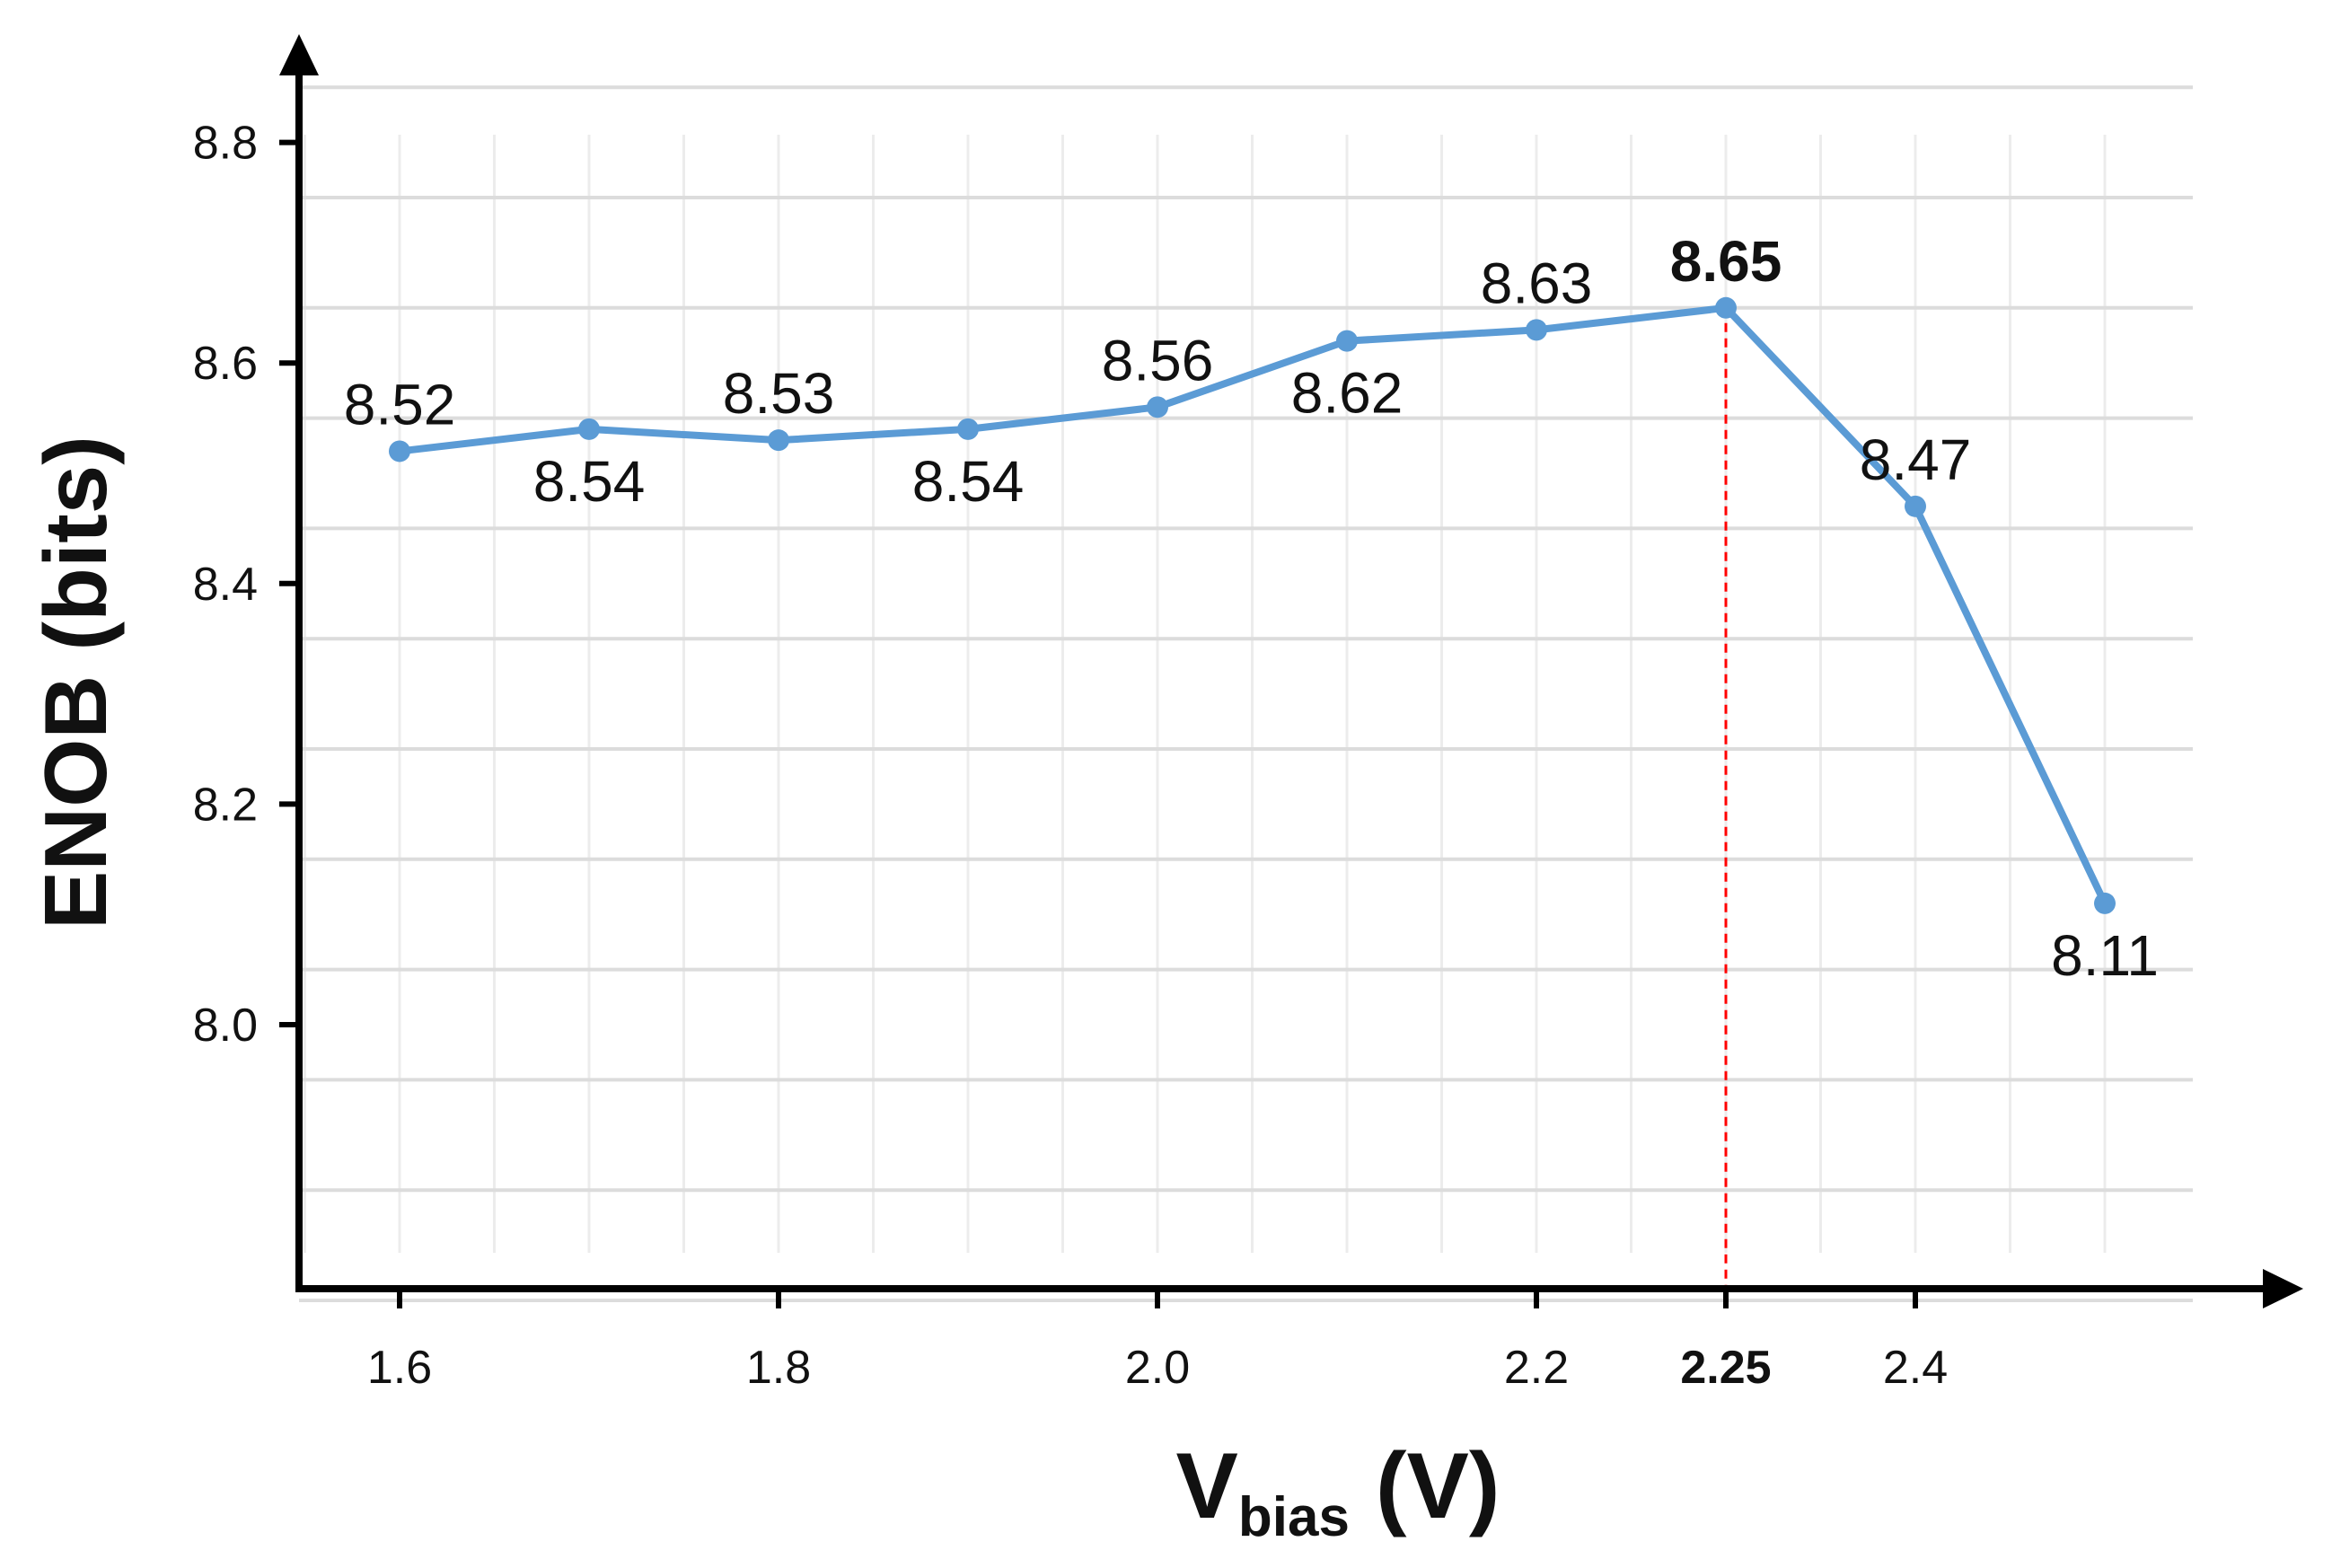 The width and height of the screenshot is (2332, 1568). What do you see at coordinates (225, 805) in the screenshot?
I see `y-tick-label: 8.2` at bounding box center [225, 805].